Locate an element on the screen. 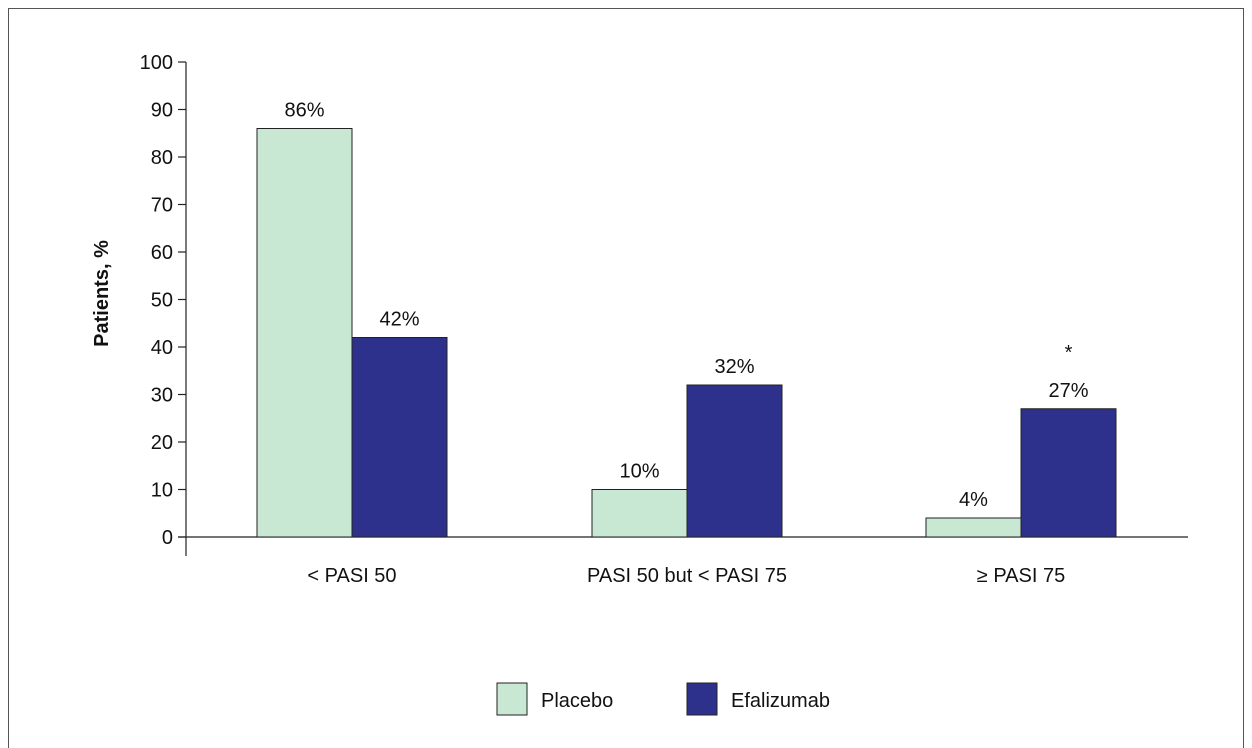  y-axis-title: Patients, % is located at coordinates (102, 293).